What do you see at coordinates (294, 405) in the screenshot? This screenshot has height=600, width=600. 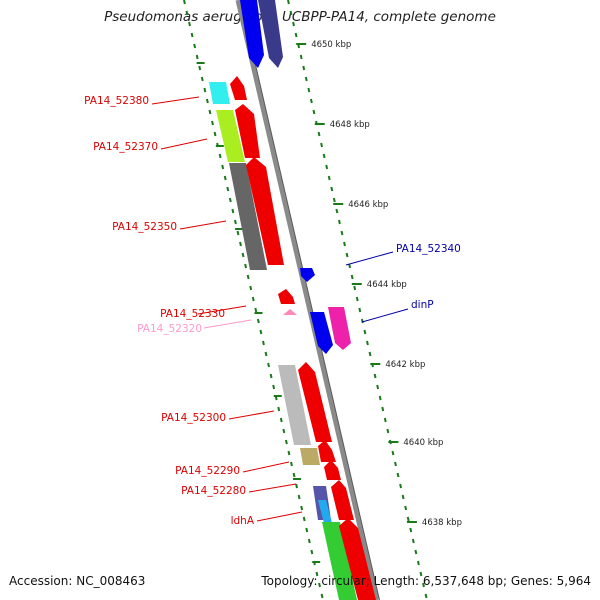 I see `cog-block-lightgray` at bounding box center [294, 405].